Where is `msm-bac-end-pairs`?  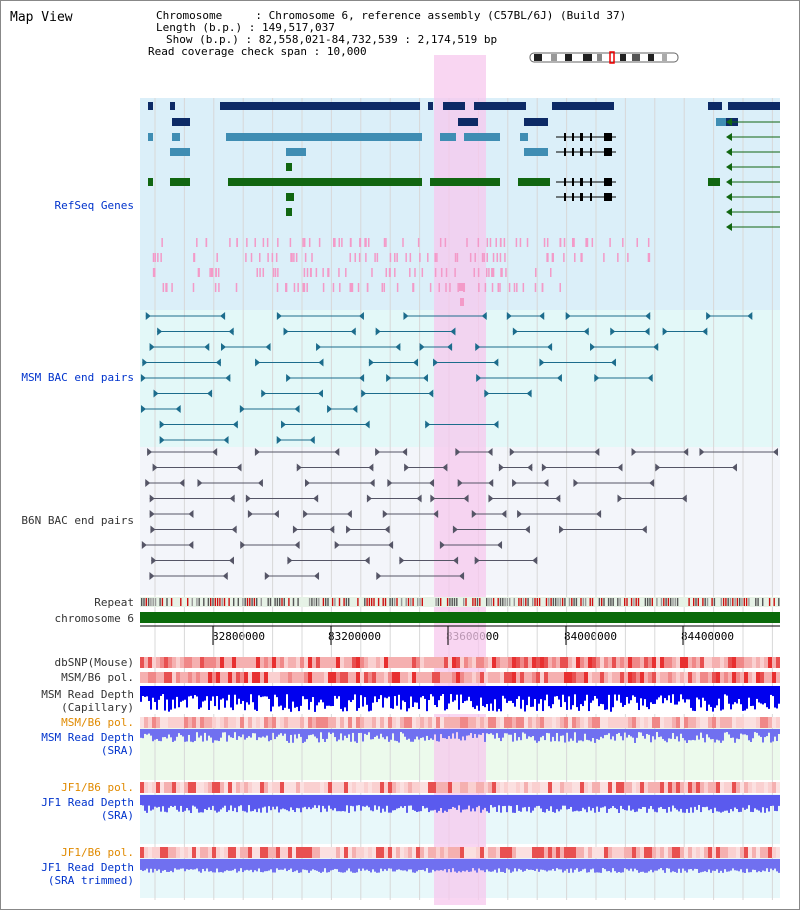 msm-bac-end-pairs is located at coordinates (446, 378).